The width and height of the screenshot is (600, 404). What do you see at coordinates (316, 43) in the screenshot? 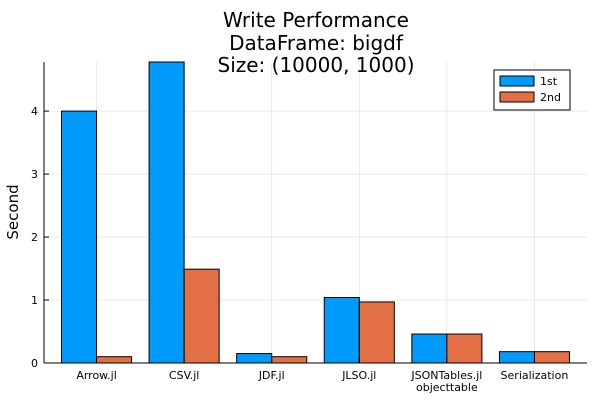
I see `chart-title-line-2: DataFrame: bigdf` at bounding box center [316, 43].